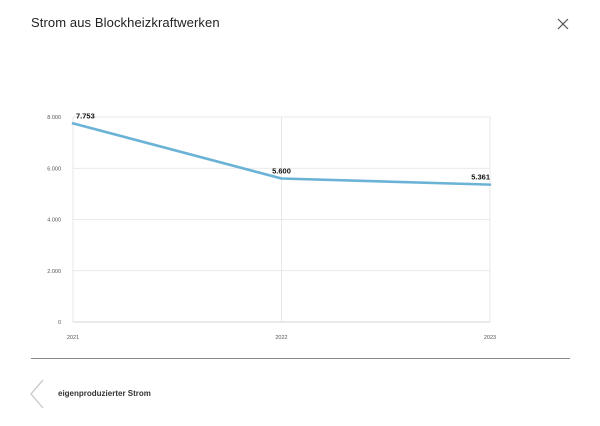 The image size is (600, 426). What do you see at coordinates (54, 221) in the screenshot?
I see `y-tick-label: 4.000` at bounding box center [54, 221].